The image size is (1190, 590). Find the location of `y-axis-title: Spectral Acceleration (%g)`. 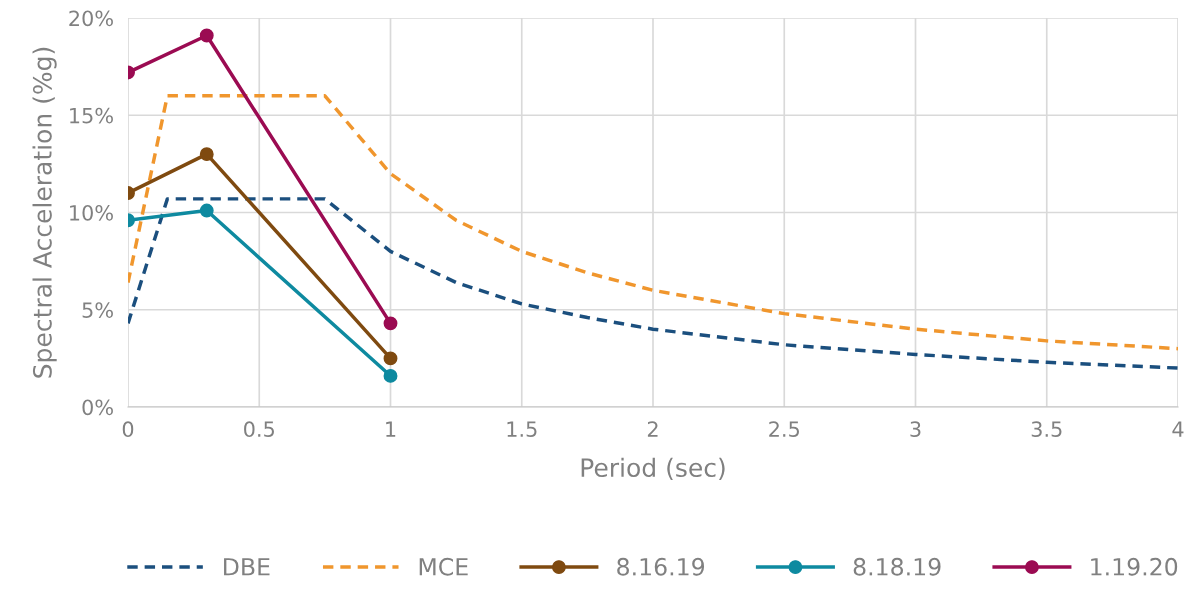

y-axis-title: Spectral Acceleration (%g) is located at coordinates (44, 212).